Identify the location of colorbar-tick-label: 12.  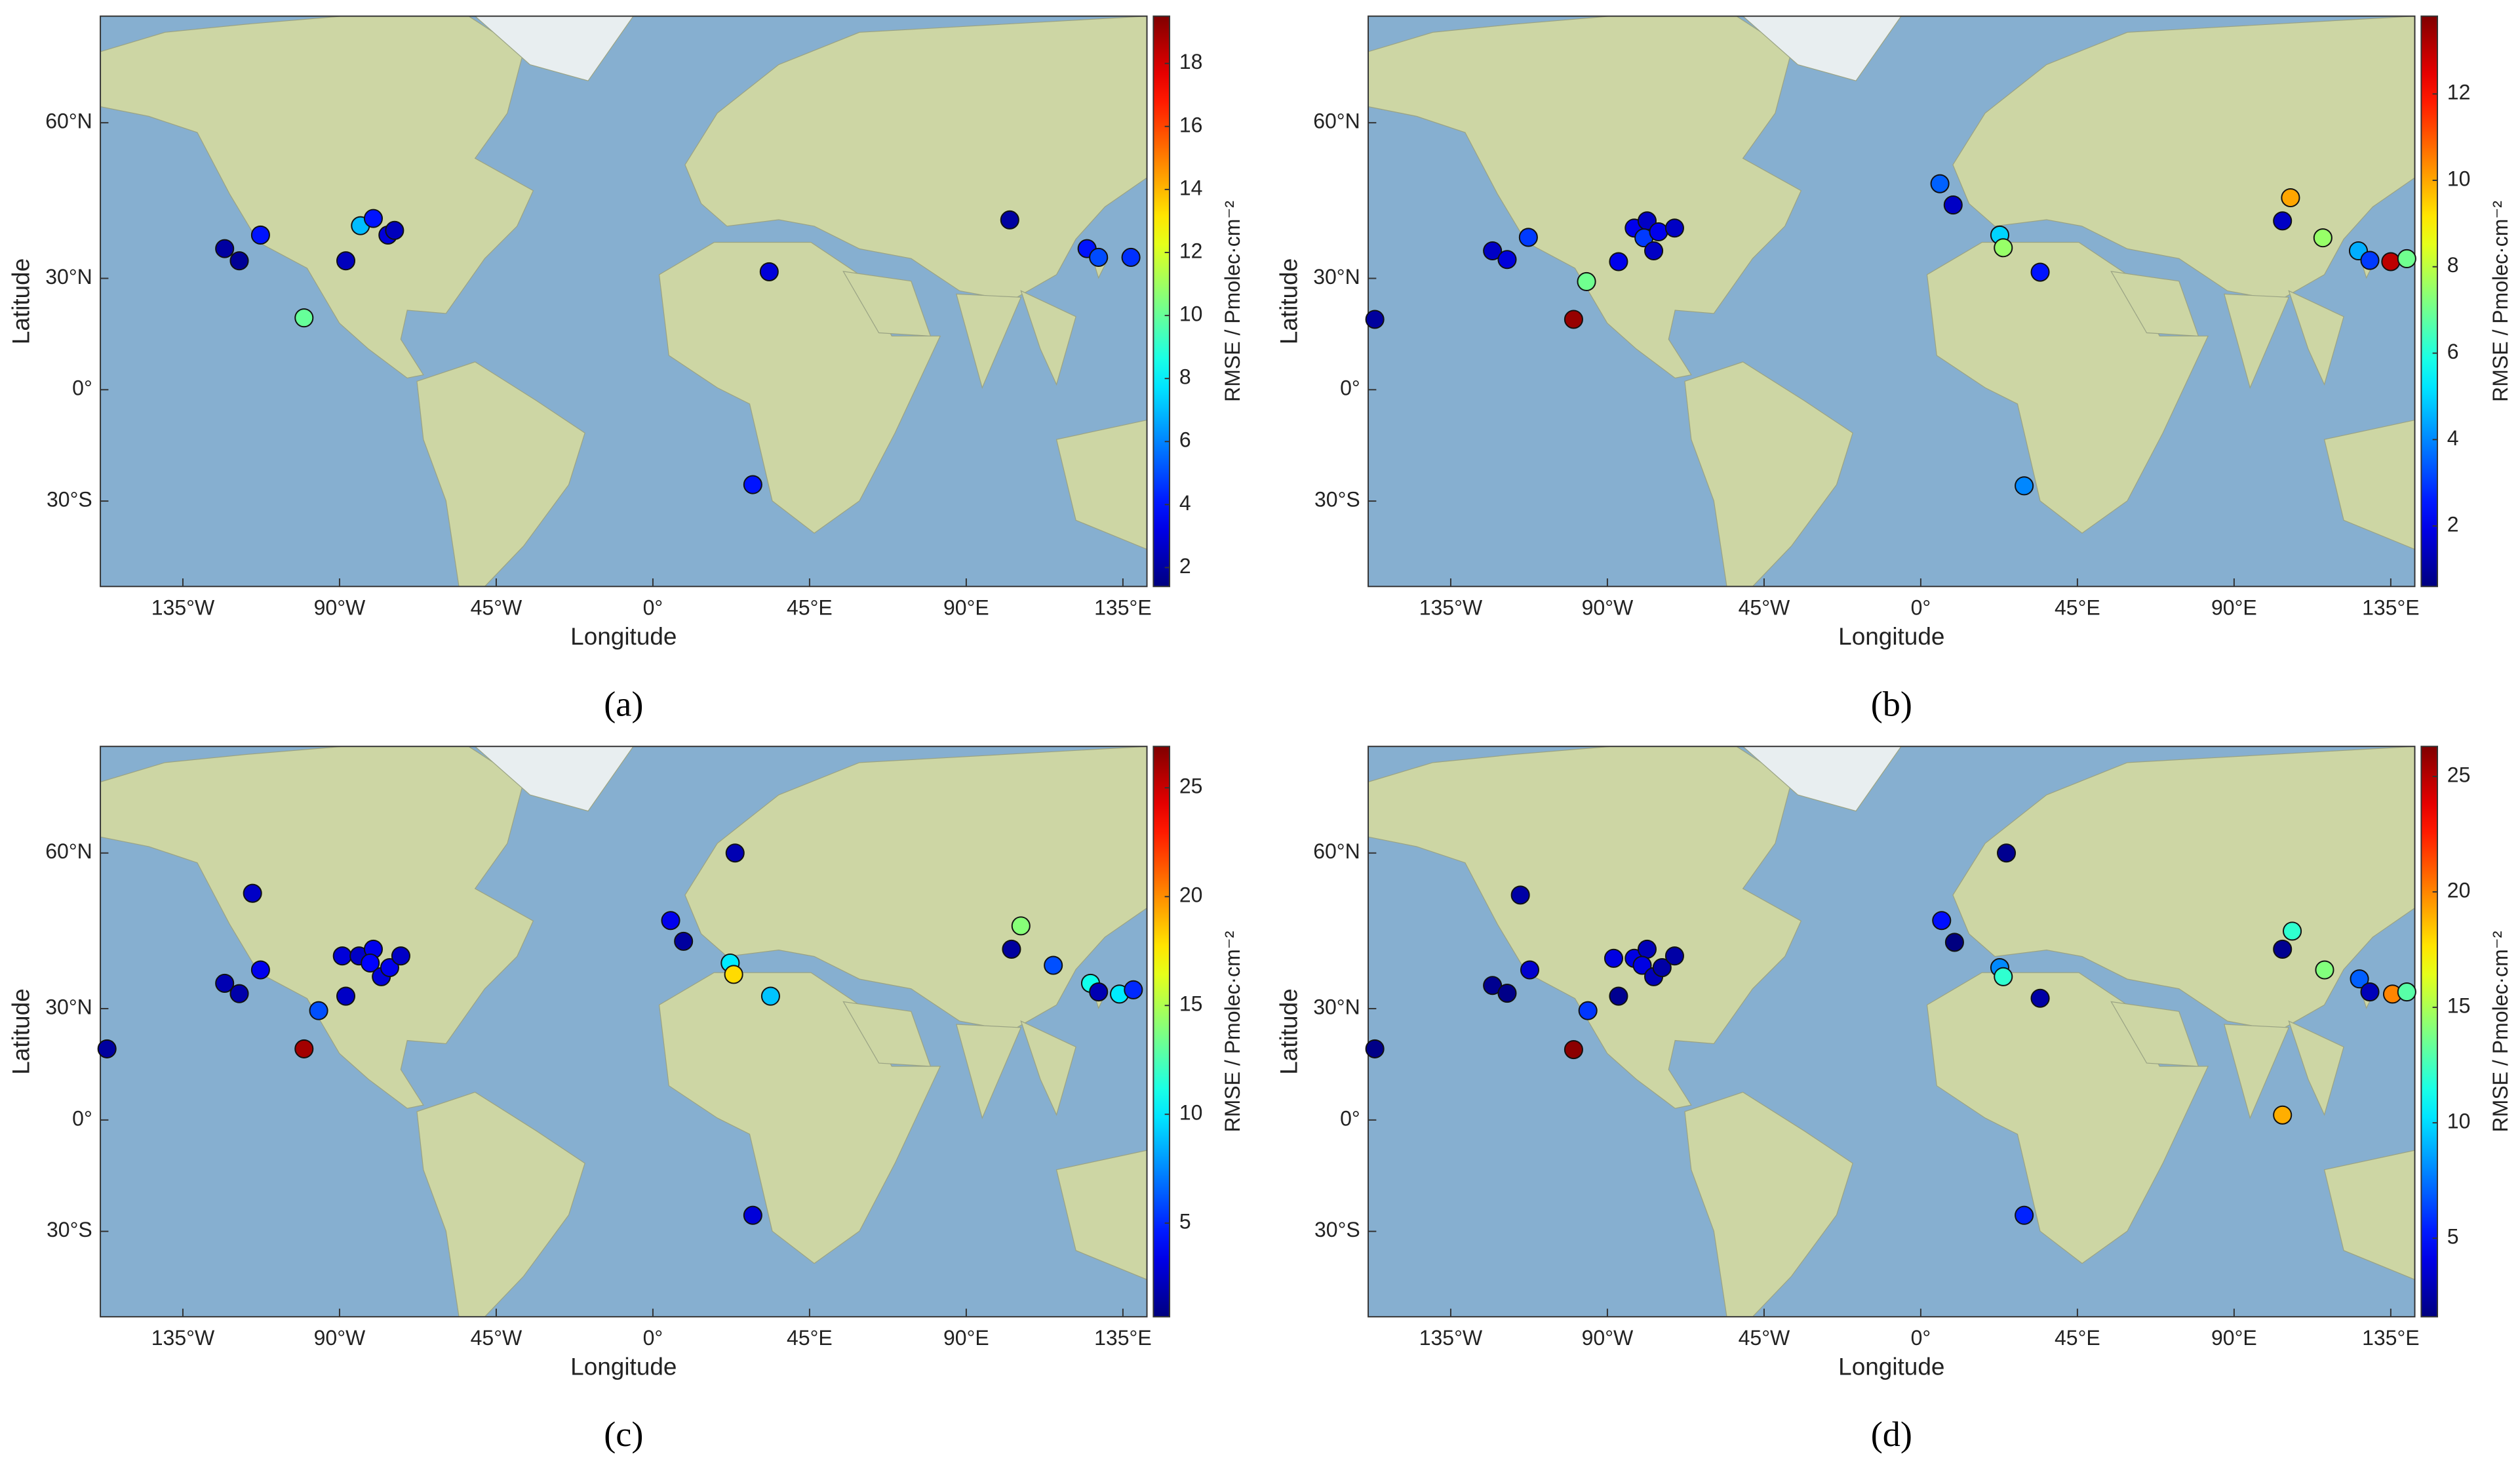
(1191, 250).